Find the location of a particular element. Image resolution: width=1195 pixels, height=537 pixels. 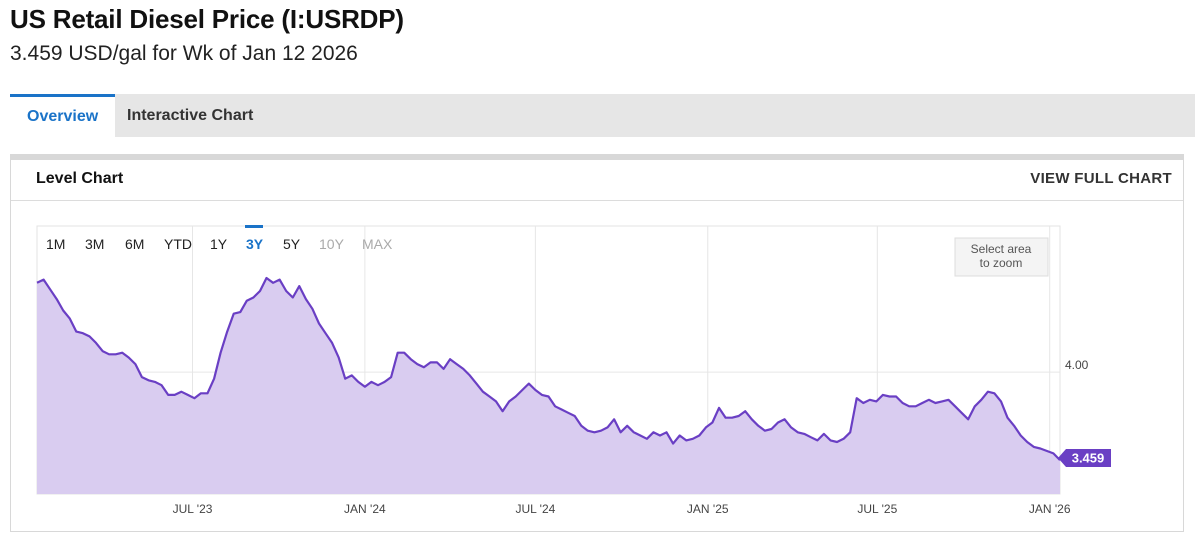

range-button-3m: 3M is located at coordinates (94, 244).